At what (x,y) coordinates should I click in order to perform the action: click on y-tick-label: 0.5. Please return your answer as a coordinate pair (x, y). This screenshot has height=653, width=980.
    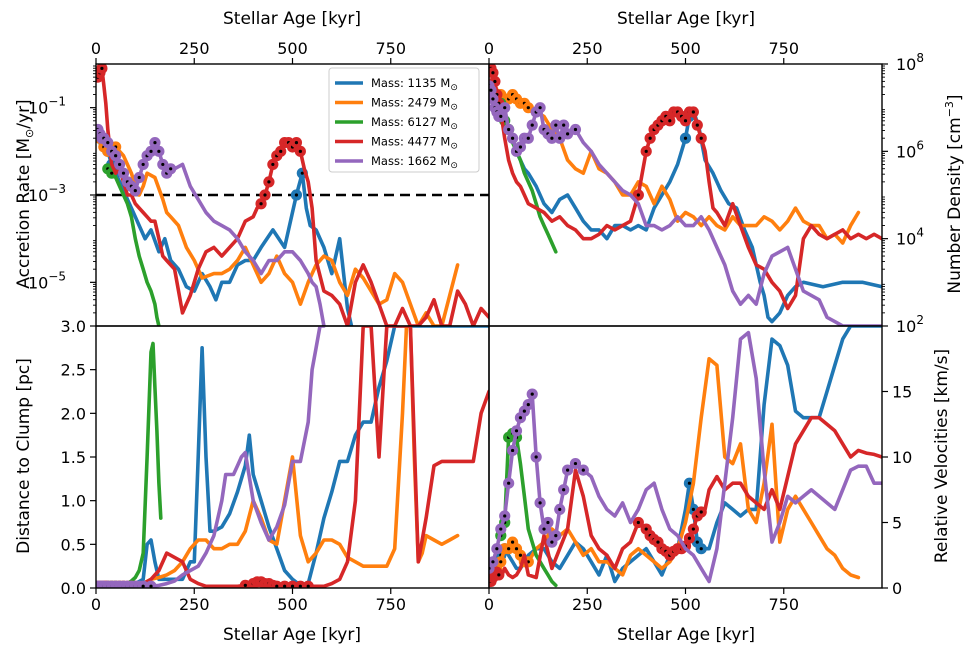
    Looking at the image, I should click on (73, 544).